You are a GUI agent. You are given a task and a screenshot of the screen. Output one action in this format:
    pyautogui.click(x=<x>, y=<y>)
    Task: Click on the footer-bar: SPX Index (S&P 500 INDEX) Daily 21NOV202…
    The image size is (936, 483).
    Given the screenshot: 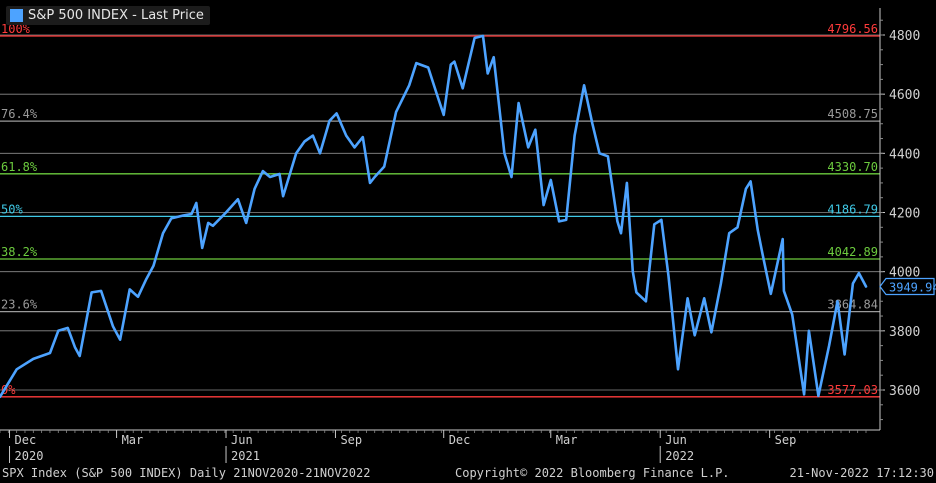 What is the action you would take?
    pyautogui.click(x=468, y=473)
    